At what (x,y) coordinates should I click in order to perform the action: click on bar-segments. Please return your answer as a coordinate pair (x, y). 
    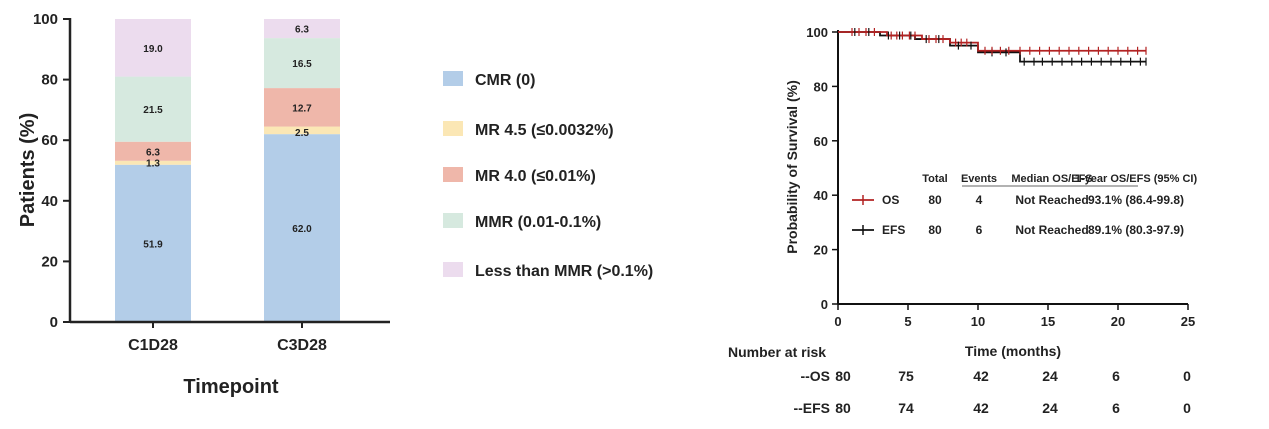
    Looking at the image, I should click on (227, 170).